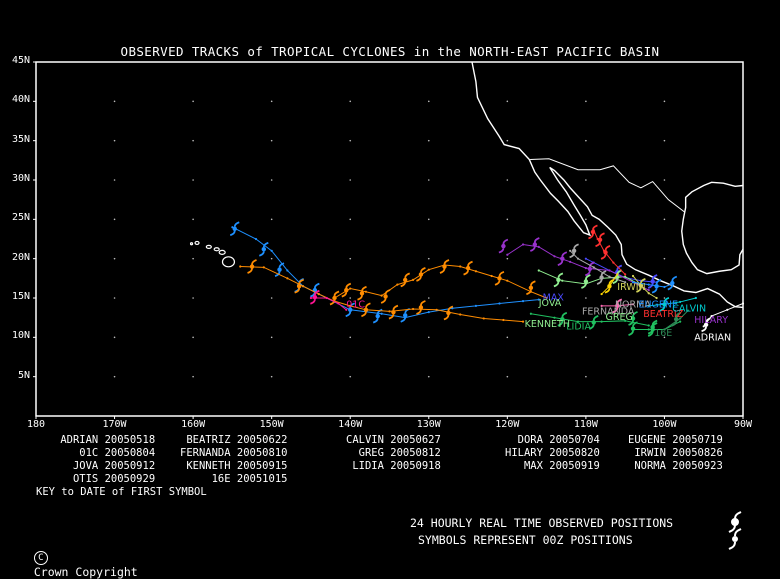 The height and width of the screenshot is (579, 780). Describe the element at coordinates (20, 218) in the screenshot. I see `lat-label: 25N` at that location.